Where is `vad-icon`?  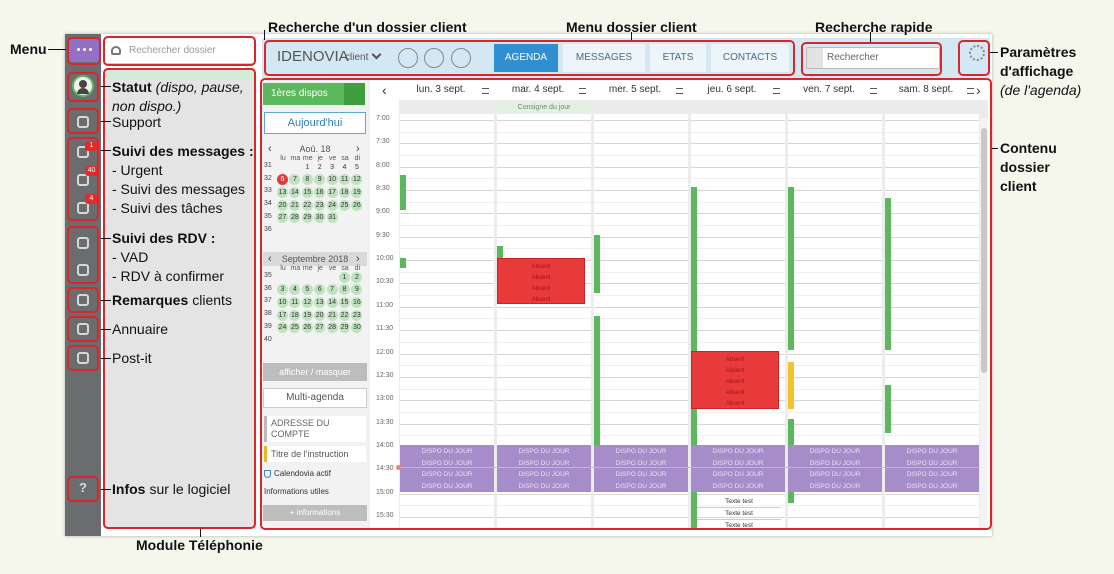
vad-icon is located at coordinates (83, 243).